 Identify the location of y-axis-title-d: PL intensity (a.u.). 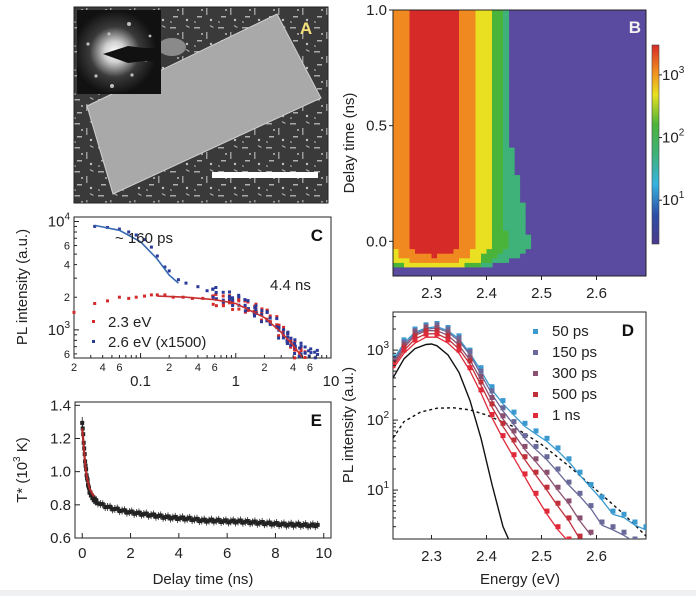
(348, 425).